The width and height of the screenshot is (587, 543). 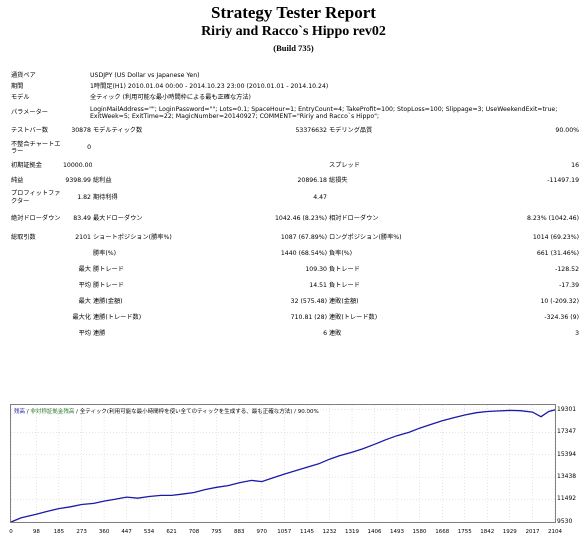 What do you see at coordinates (556, 237) in the screenshot?
I see `long-value: 1014 (69.23%)` at bounding box center [556, 237].